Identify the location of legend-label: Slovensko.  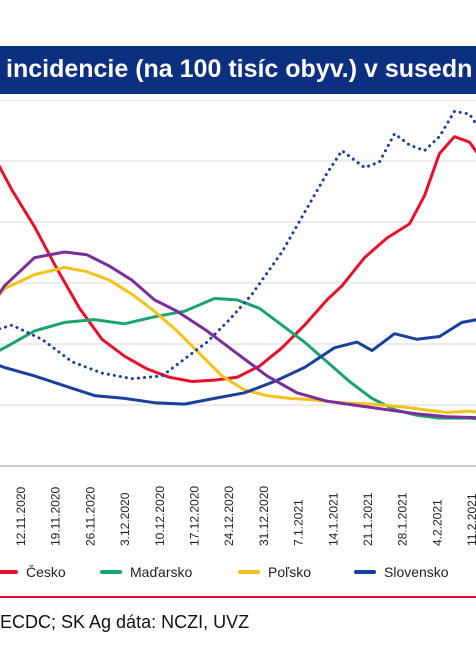
(416, 572).